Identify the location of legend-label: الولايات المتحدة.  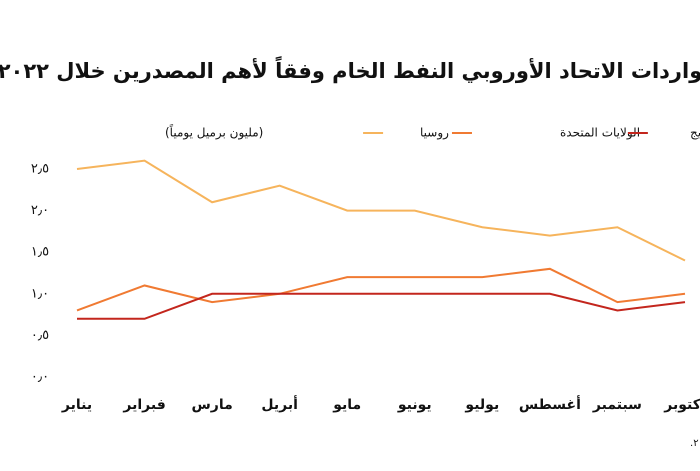
(600, 133).